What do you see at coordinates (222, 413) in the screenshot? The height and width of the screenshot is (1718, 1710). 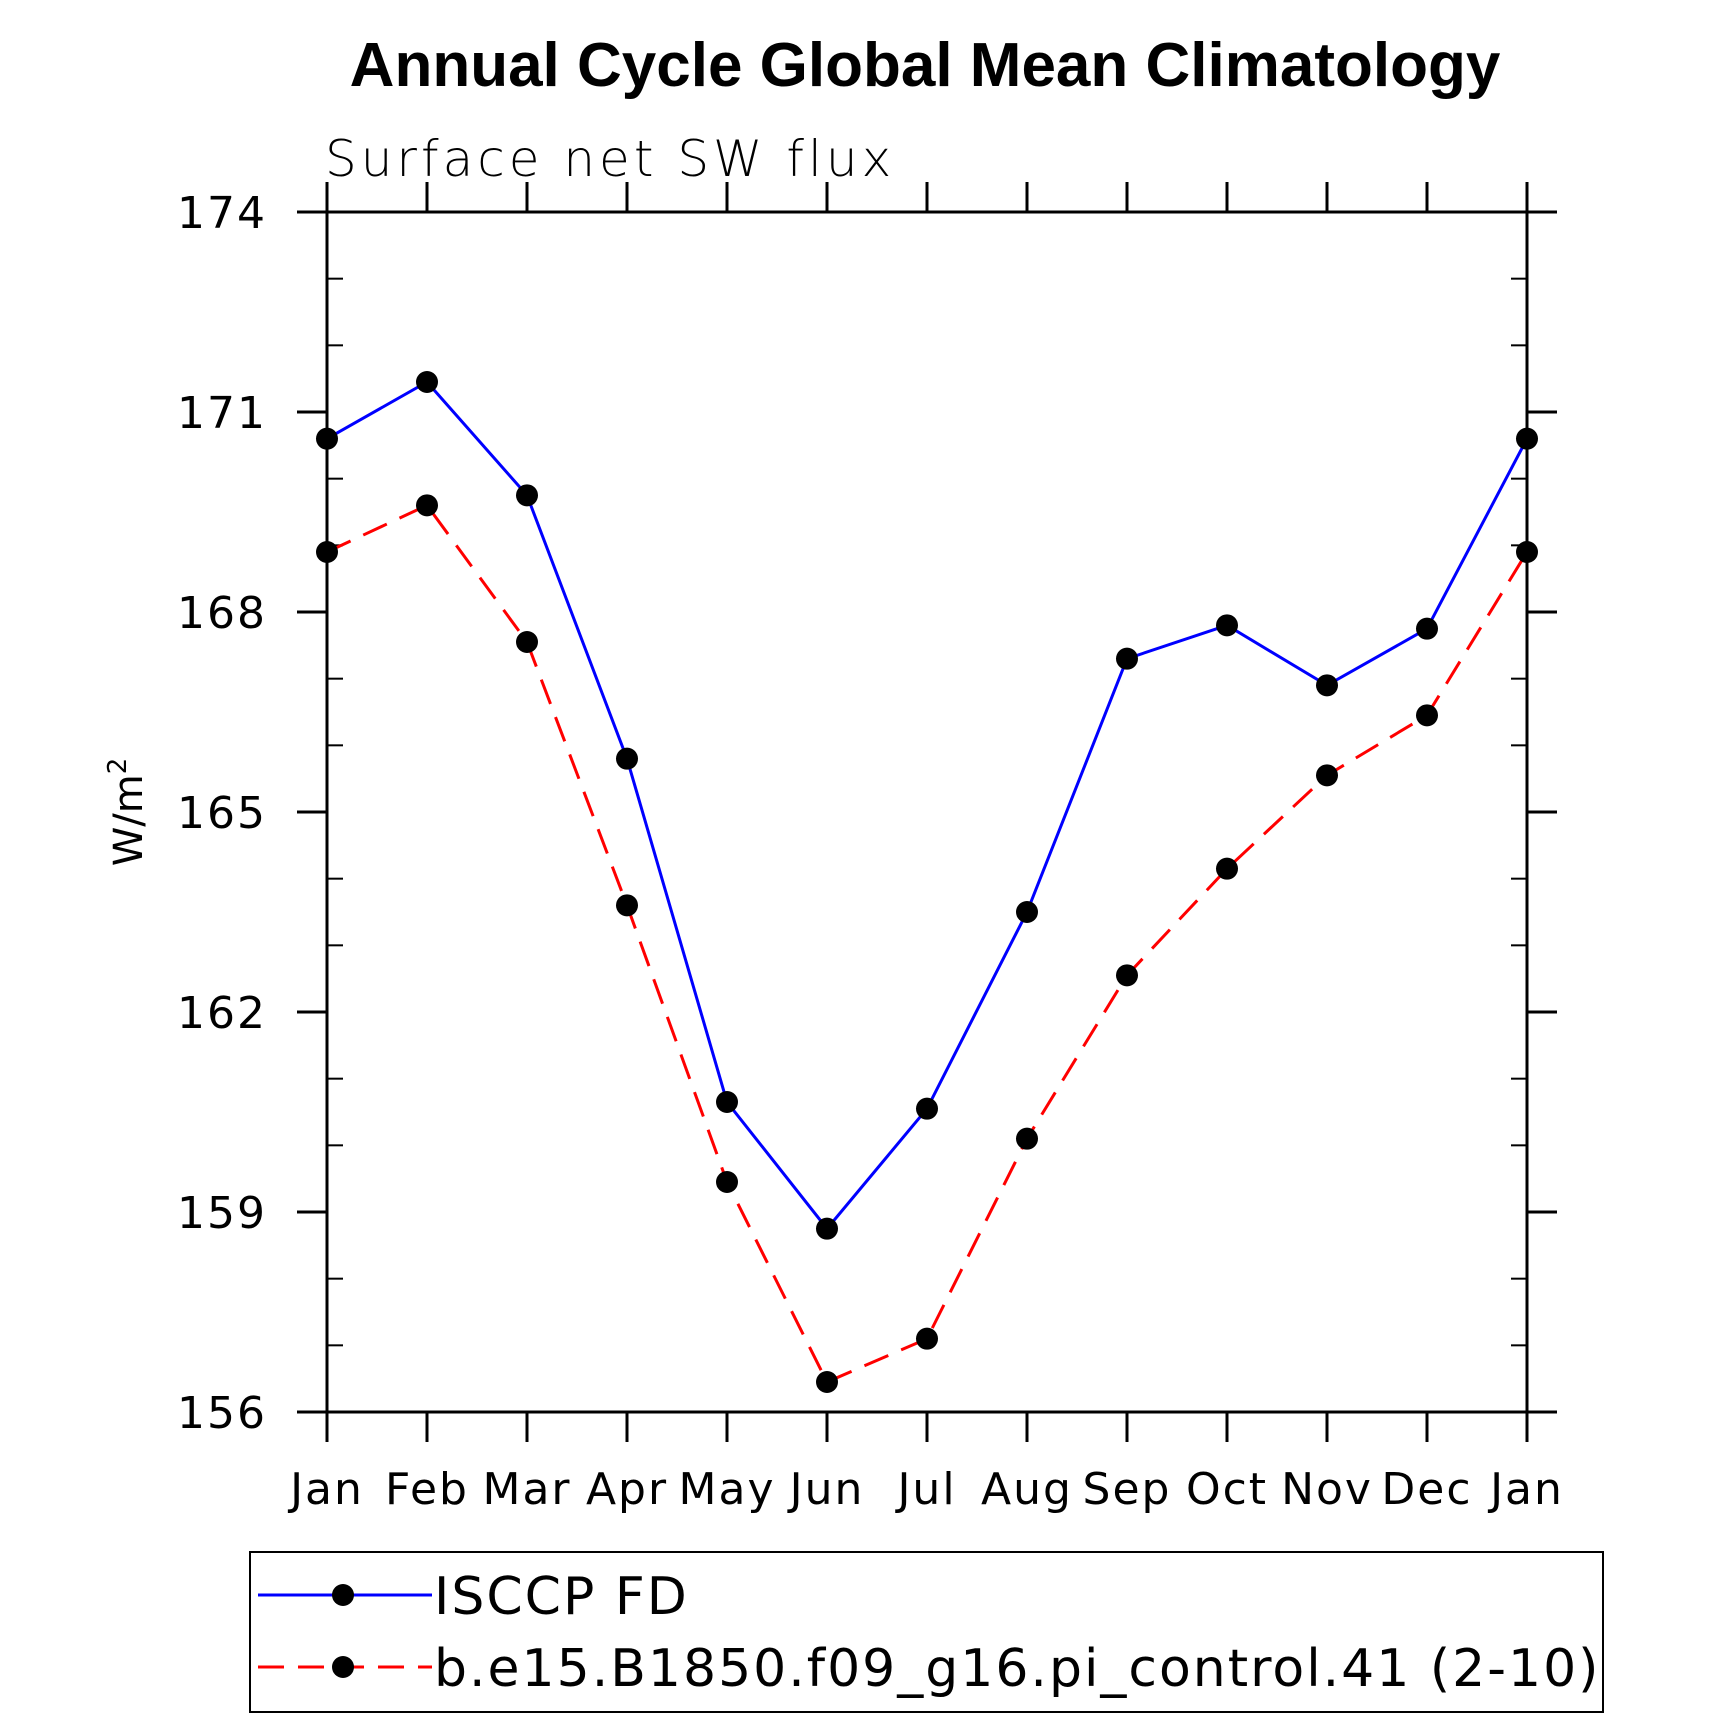 I see `y-tick-label: 171` at bounding box center [222, 413].